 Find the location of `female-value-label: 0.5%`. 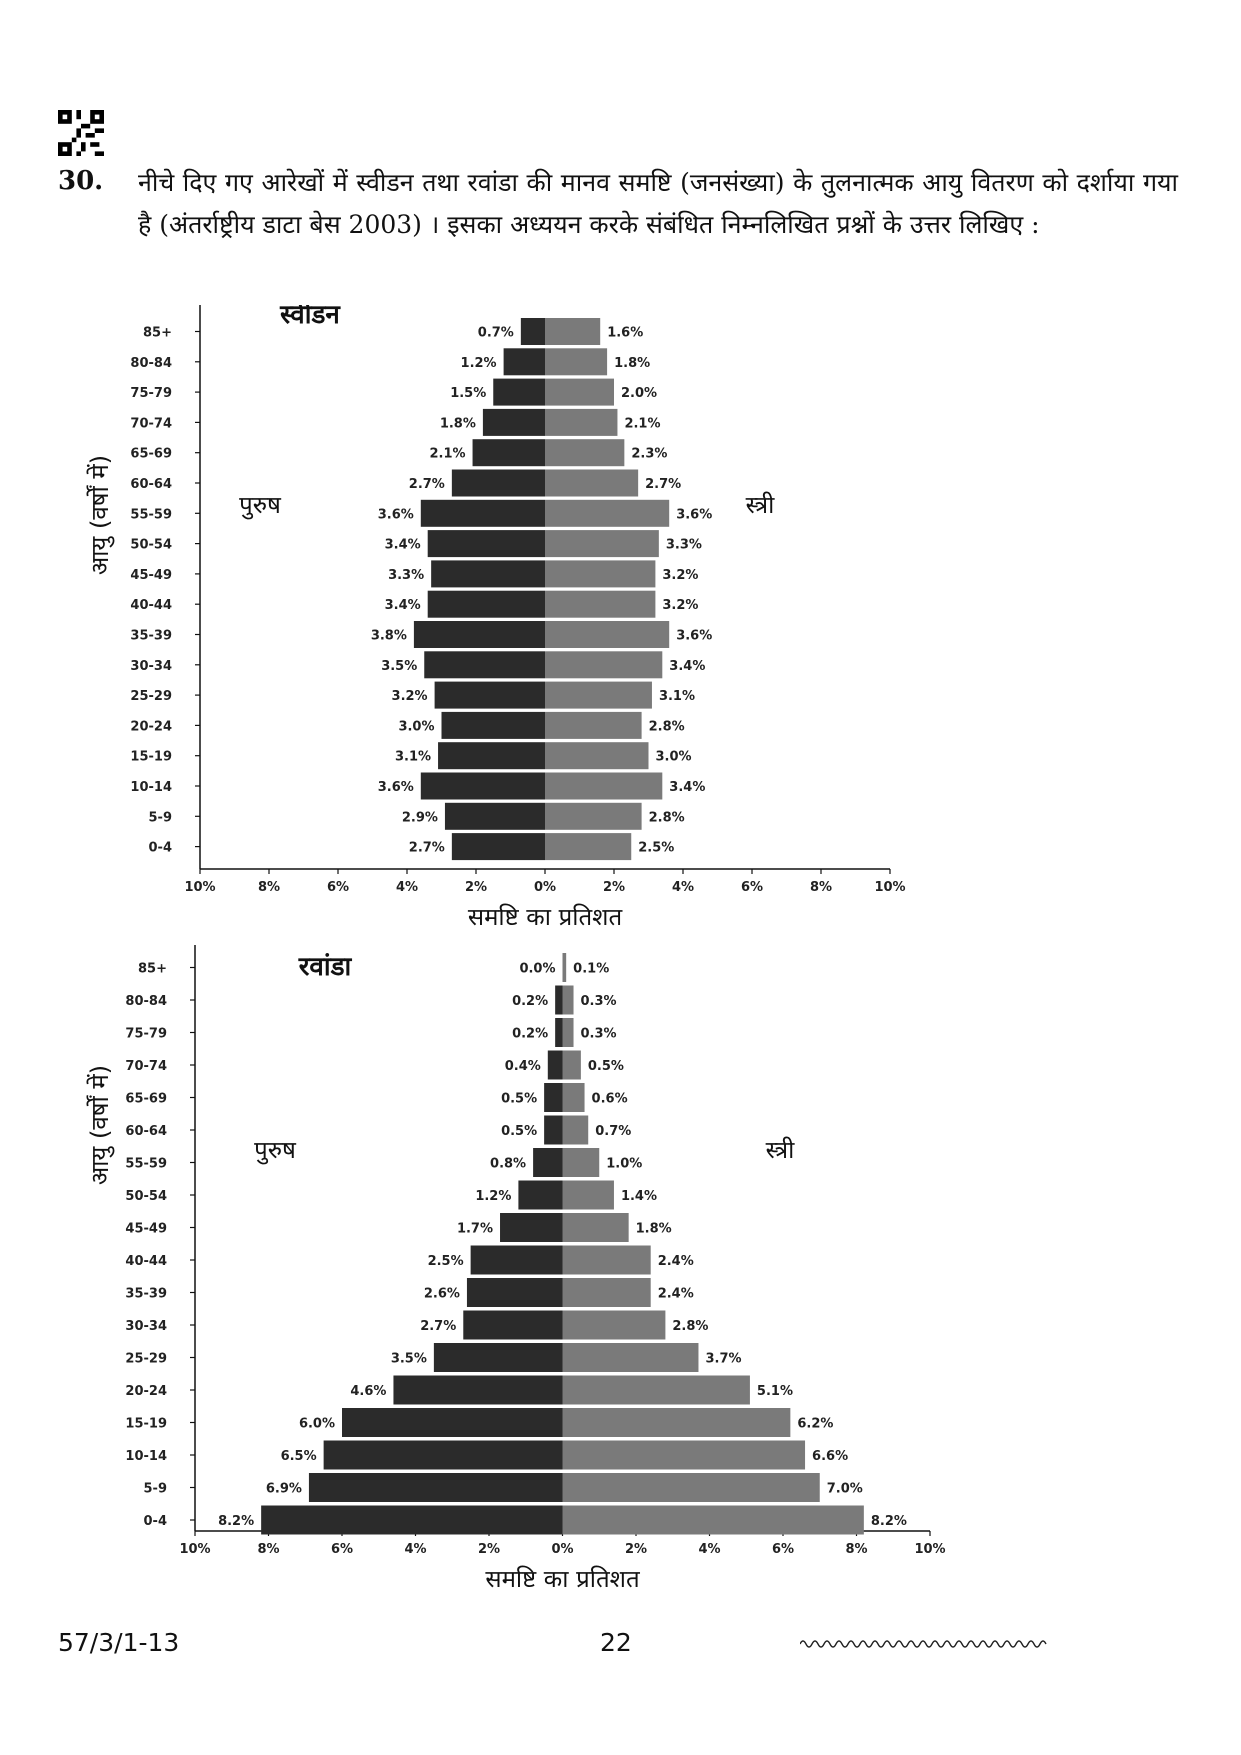

female-value-label: 0.5% is located at coordinates (606, 1066).